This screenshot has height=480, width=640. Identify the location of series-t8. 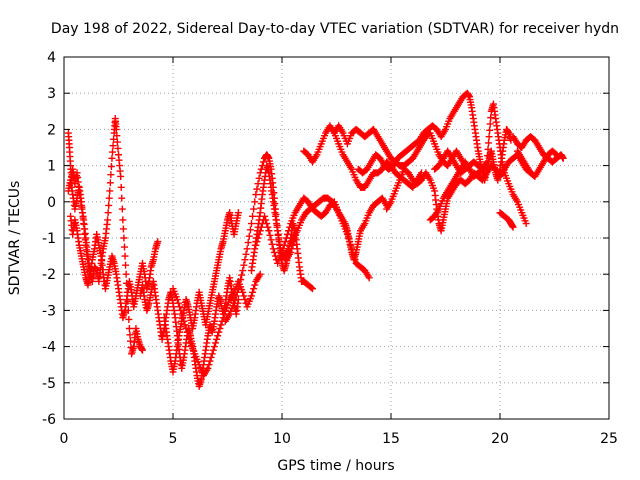
(273, 218).